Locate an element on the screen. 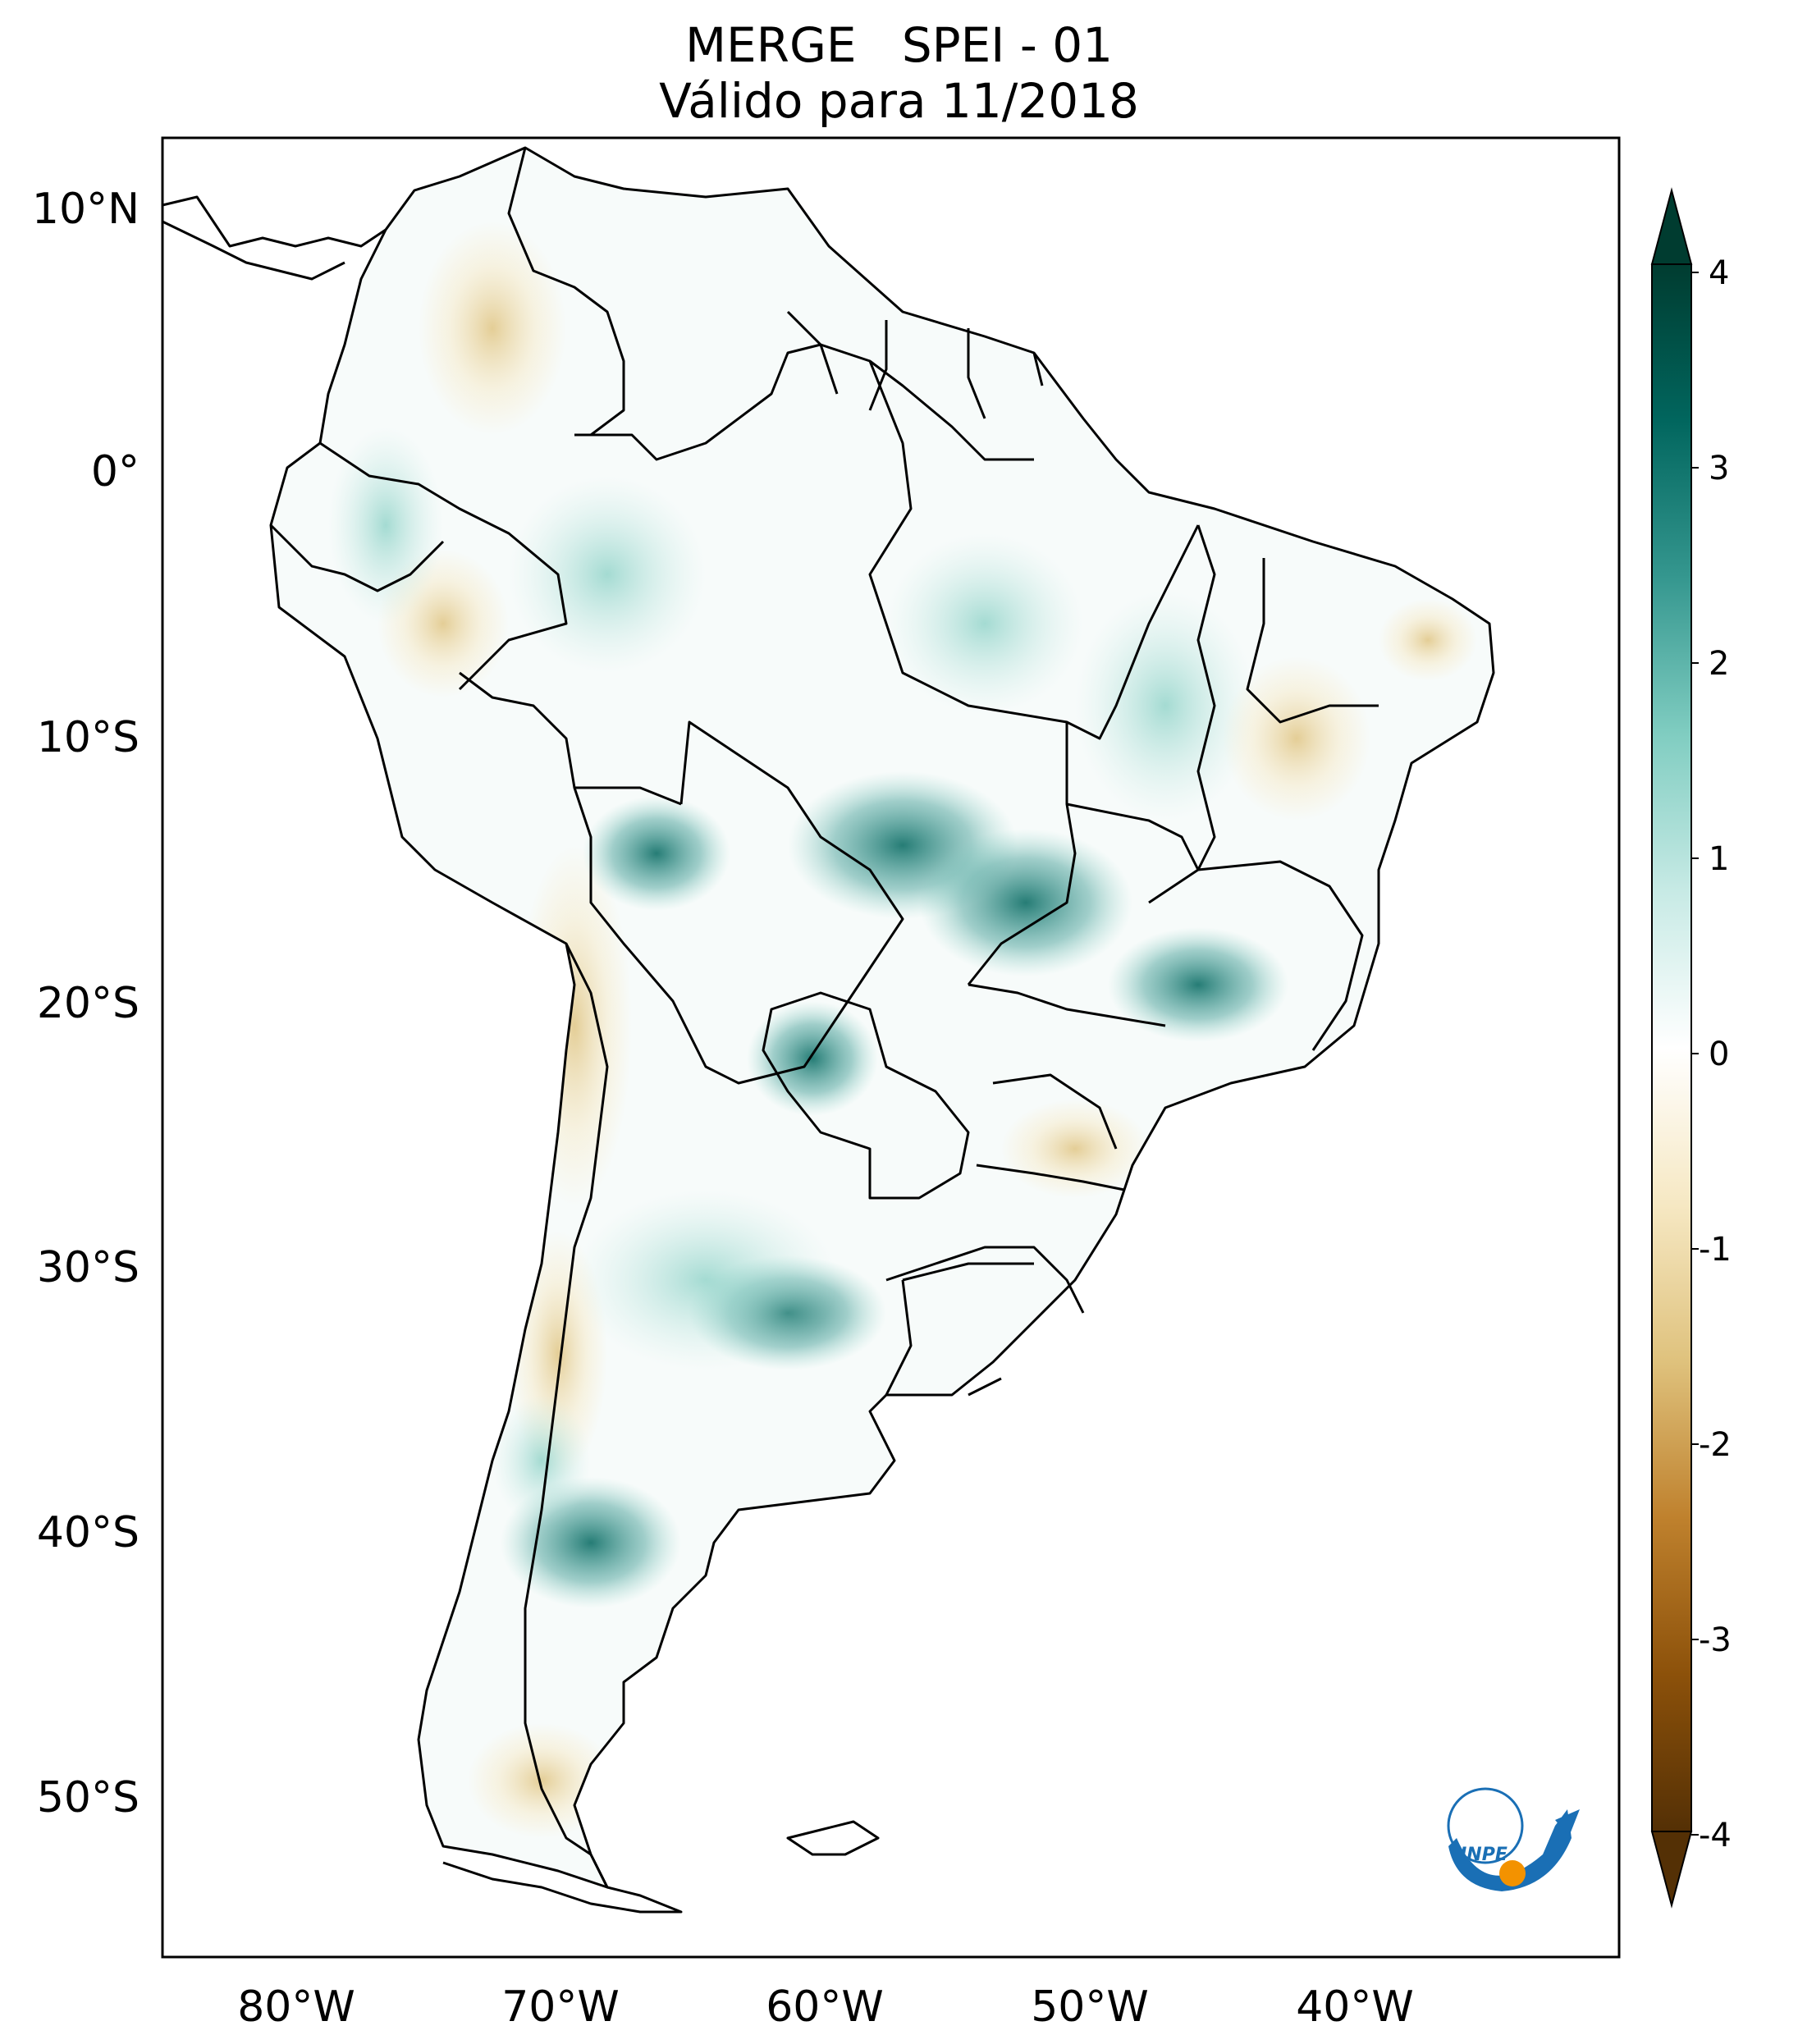  logo-dot is located at coordinates (1512, 1873).